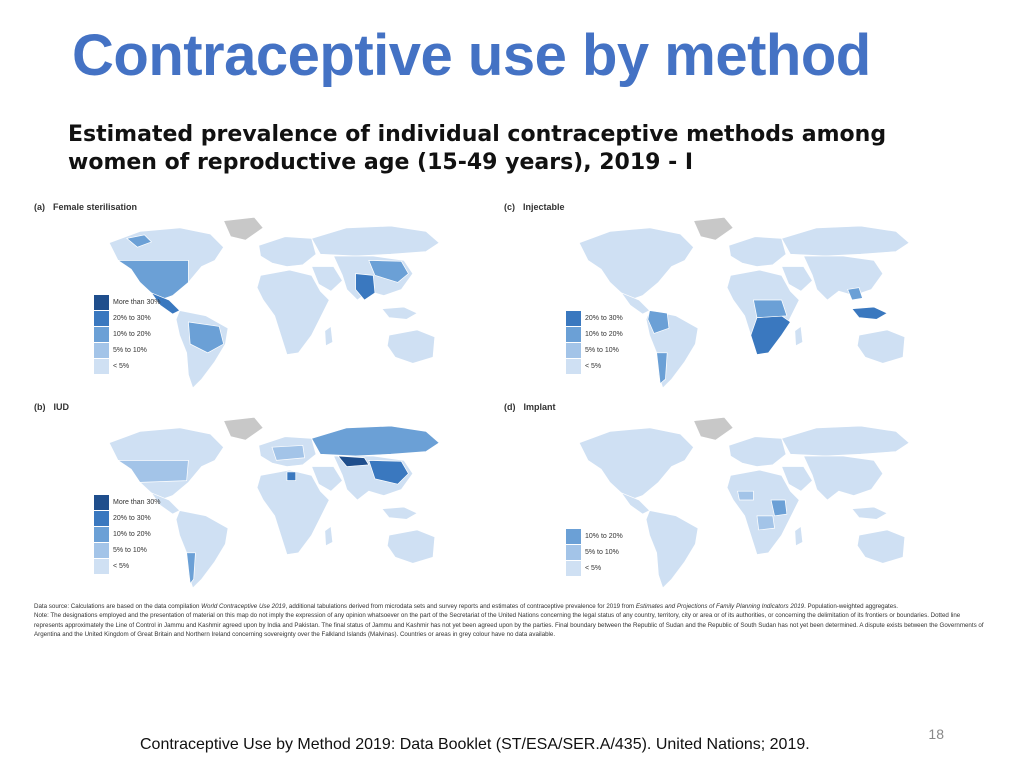 This screenshot has width=1024, height=768. What do you see at coordinates (274, 502) in the screenshot?
I see `map-iud` at bounding box center [274, 502].